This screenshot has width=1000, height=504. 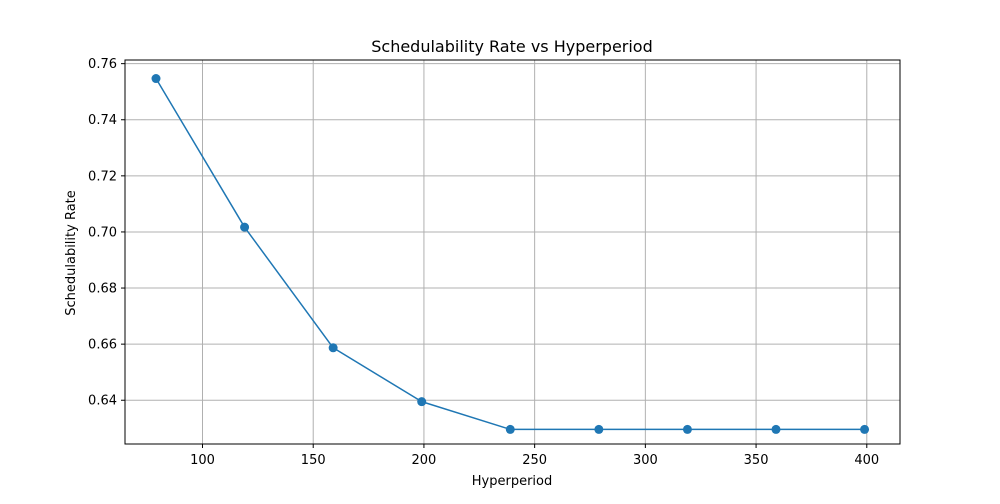 What do you see at coordinates (102, 345) in the screenshot?
I see `y-tick-label: 0.66` at bounding box center [102, 345].